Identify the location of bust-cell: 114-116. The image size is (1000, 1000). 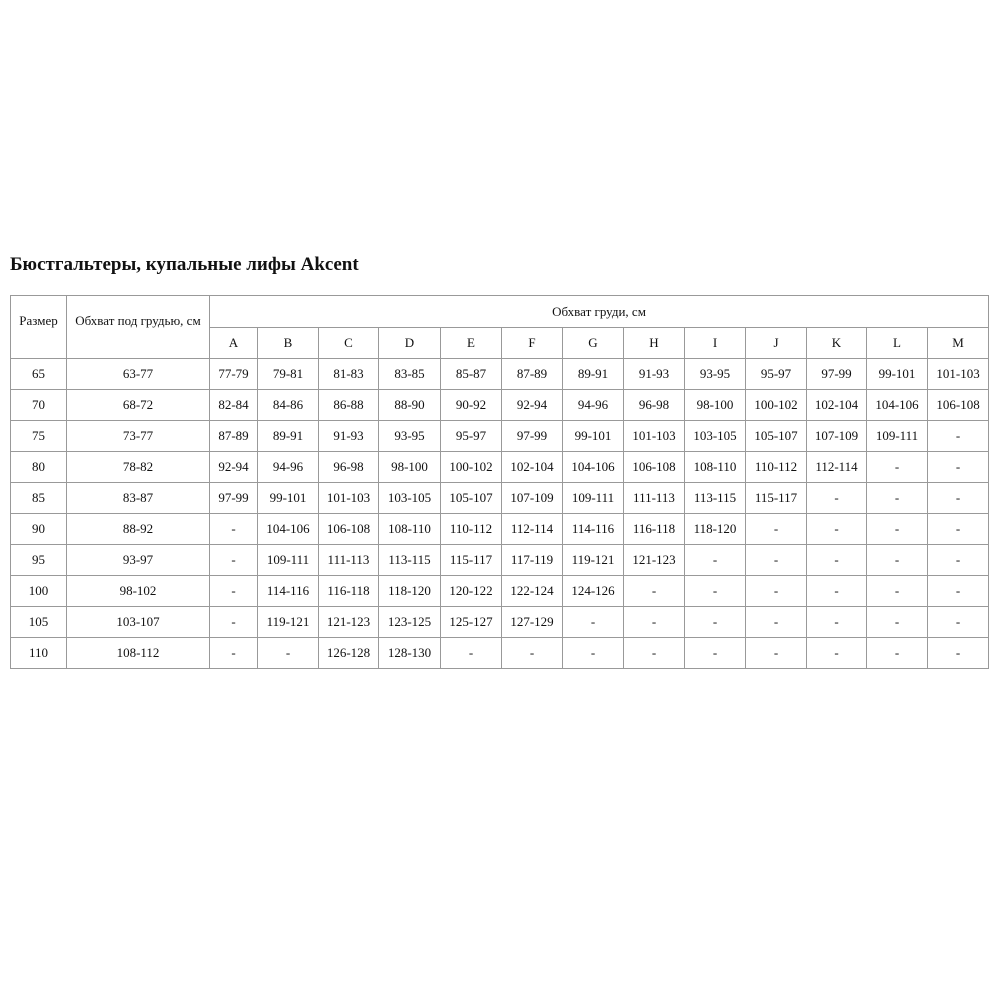
(593, 529).